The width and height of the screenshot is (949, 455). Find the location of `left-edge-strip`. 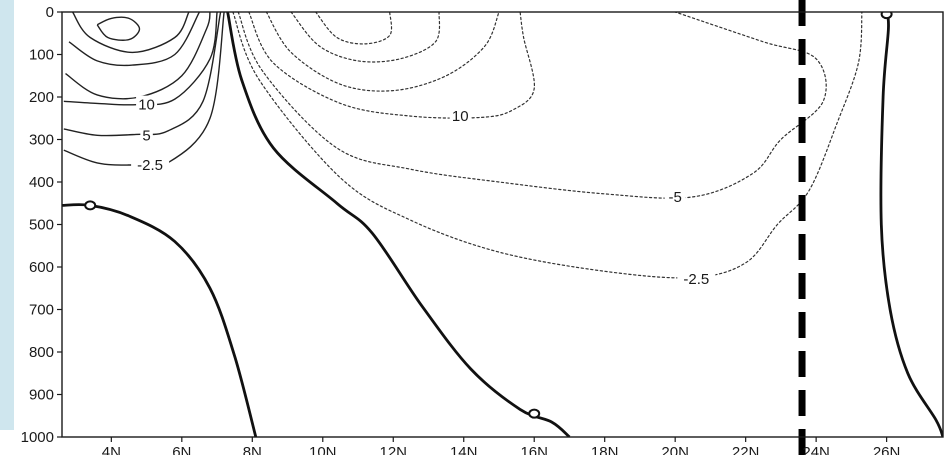

left-edge-strip is located at coordinates (7, 215).